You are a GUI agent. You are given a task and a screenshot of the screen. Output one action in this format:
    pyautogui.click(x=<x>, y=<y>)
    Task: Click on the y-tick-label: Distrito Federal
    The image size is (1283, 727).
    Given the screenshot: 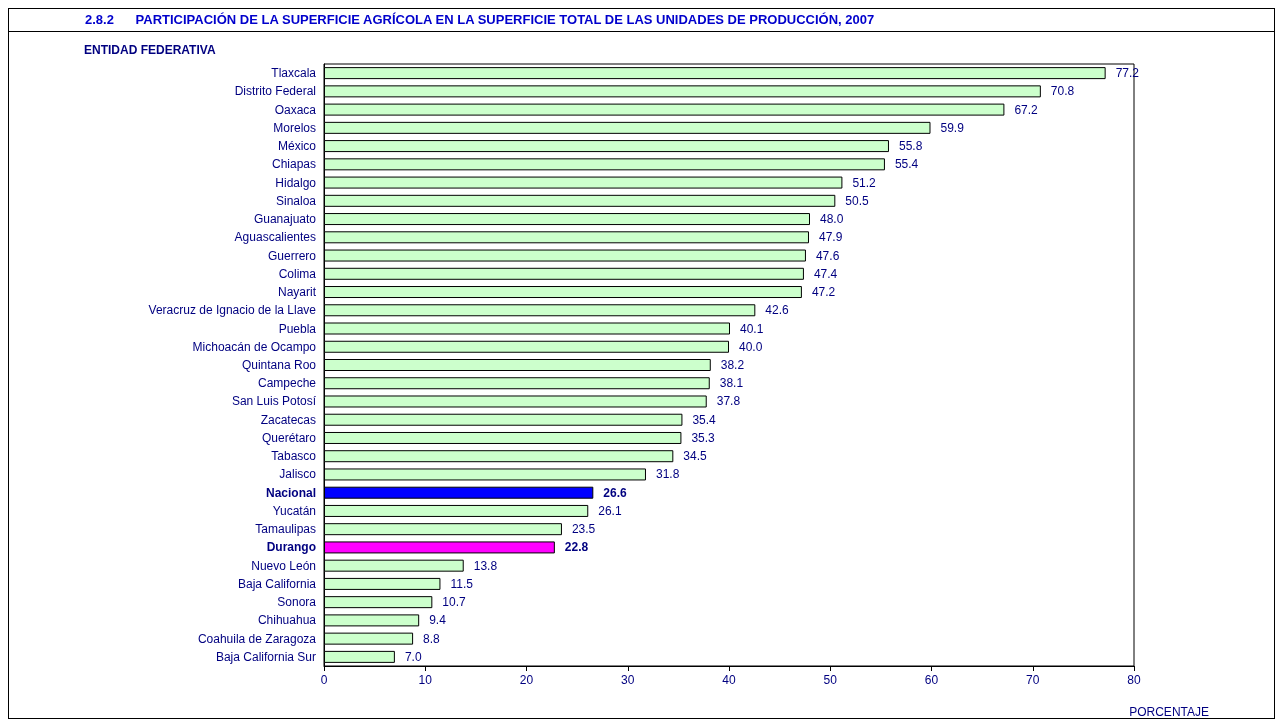 What is the action you would take?
    pyautogui.click(x=275, y=91)
    